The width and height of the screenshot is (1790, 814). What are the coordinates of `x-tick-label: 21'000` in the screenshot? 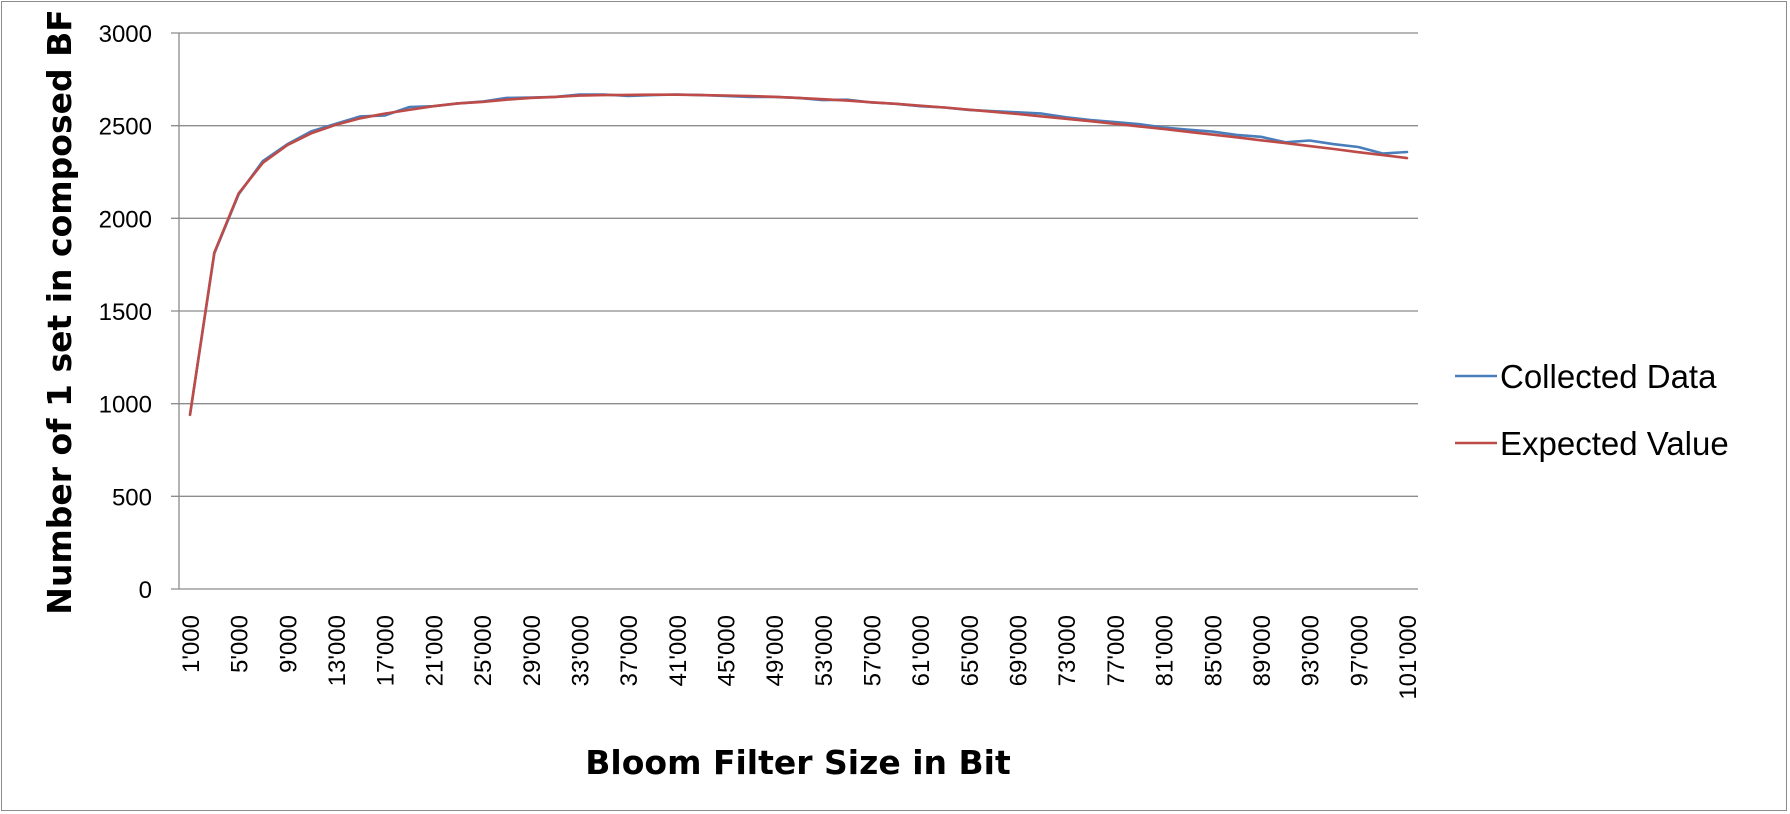 It's located at (434, 650).